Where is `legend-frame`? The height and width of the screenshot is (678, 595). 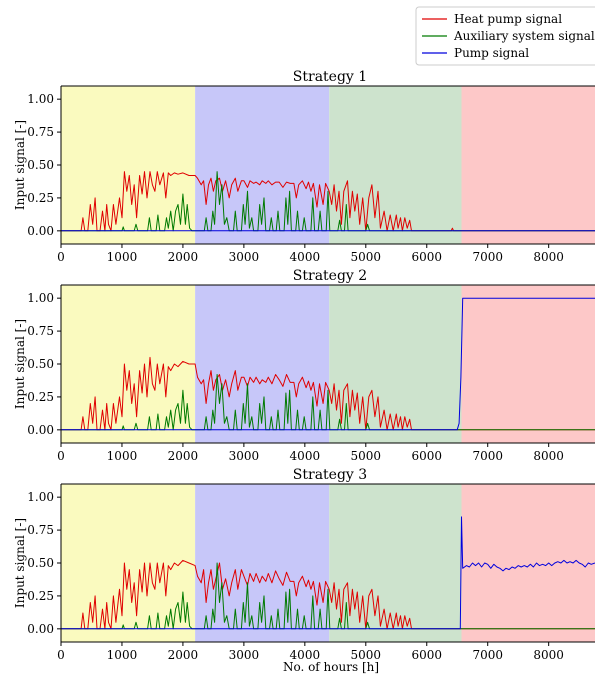
legend-frame is located at coordinates (505, 36).